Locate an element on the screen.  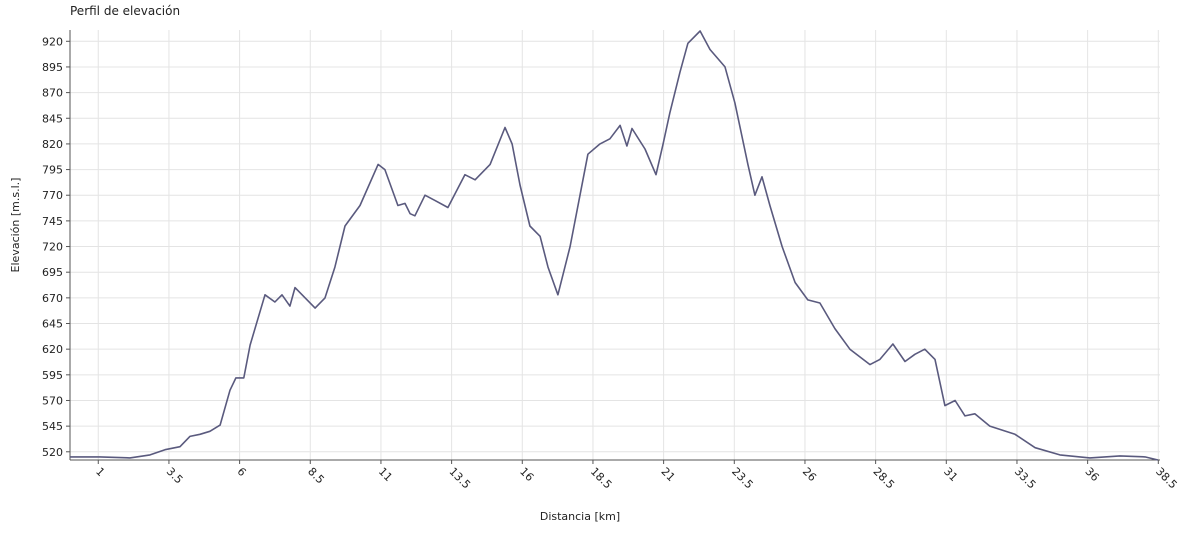
x-tick-label: 16 is located at coordinates (526, 474).